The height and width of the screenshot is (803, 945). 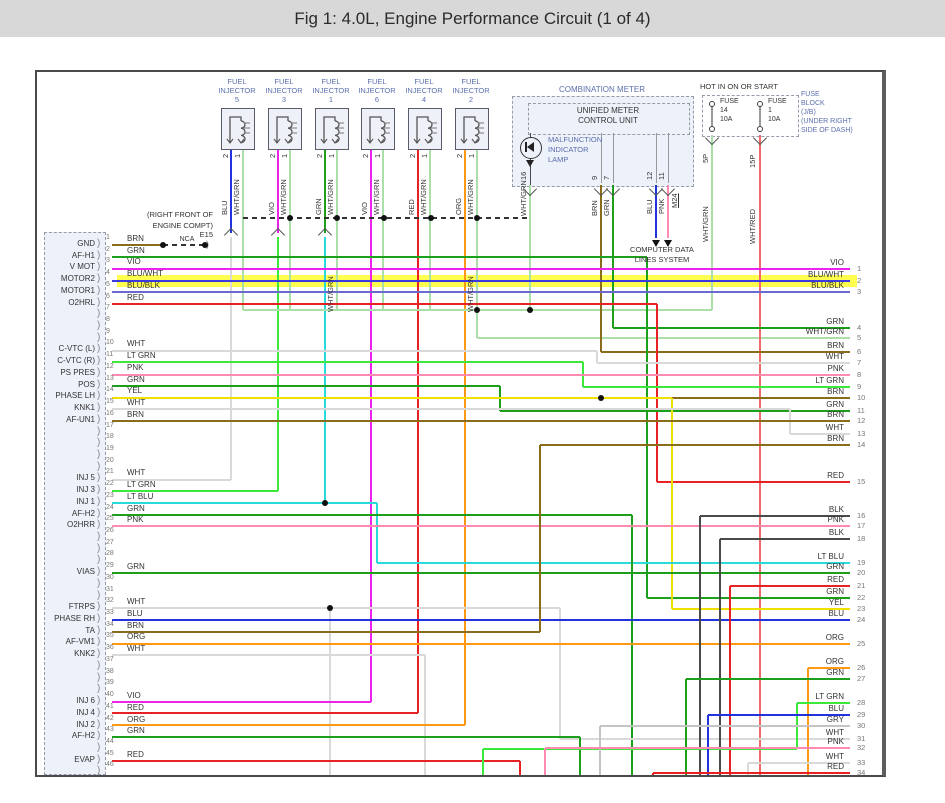 What do you see at coordinates (861, 643) in the screenshot?
I see `right-pin-number: 25` at bounding box center [861, 643].